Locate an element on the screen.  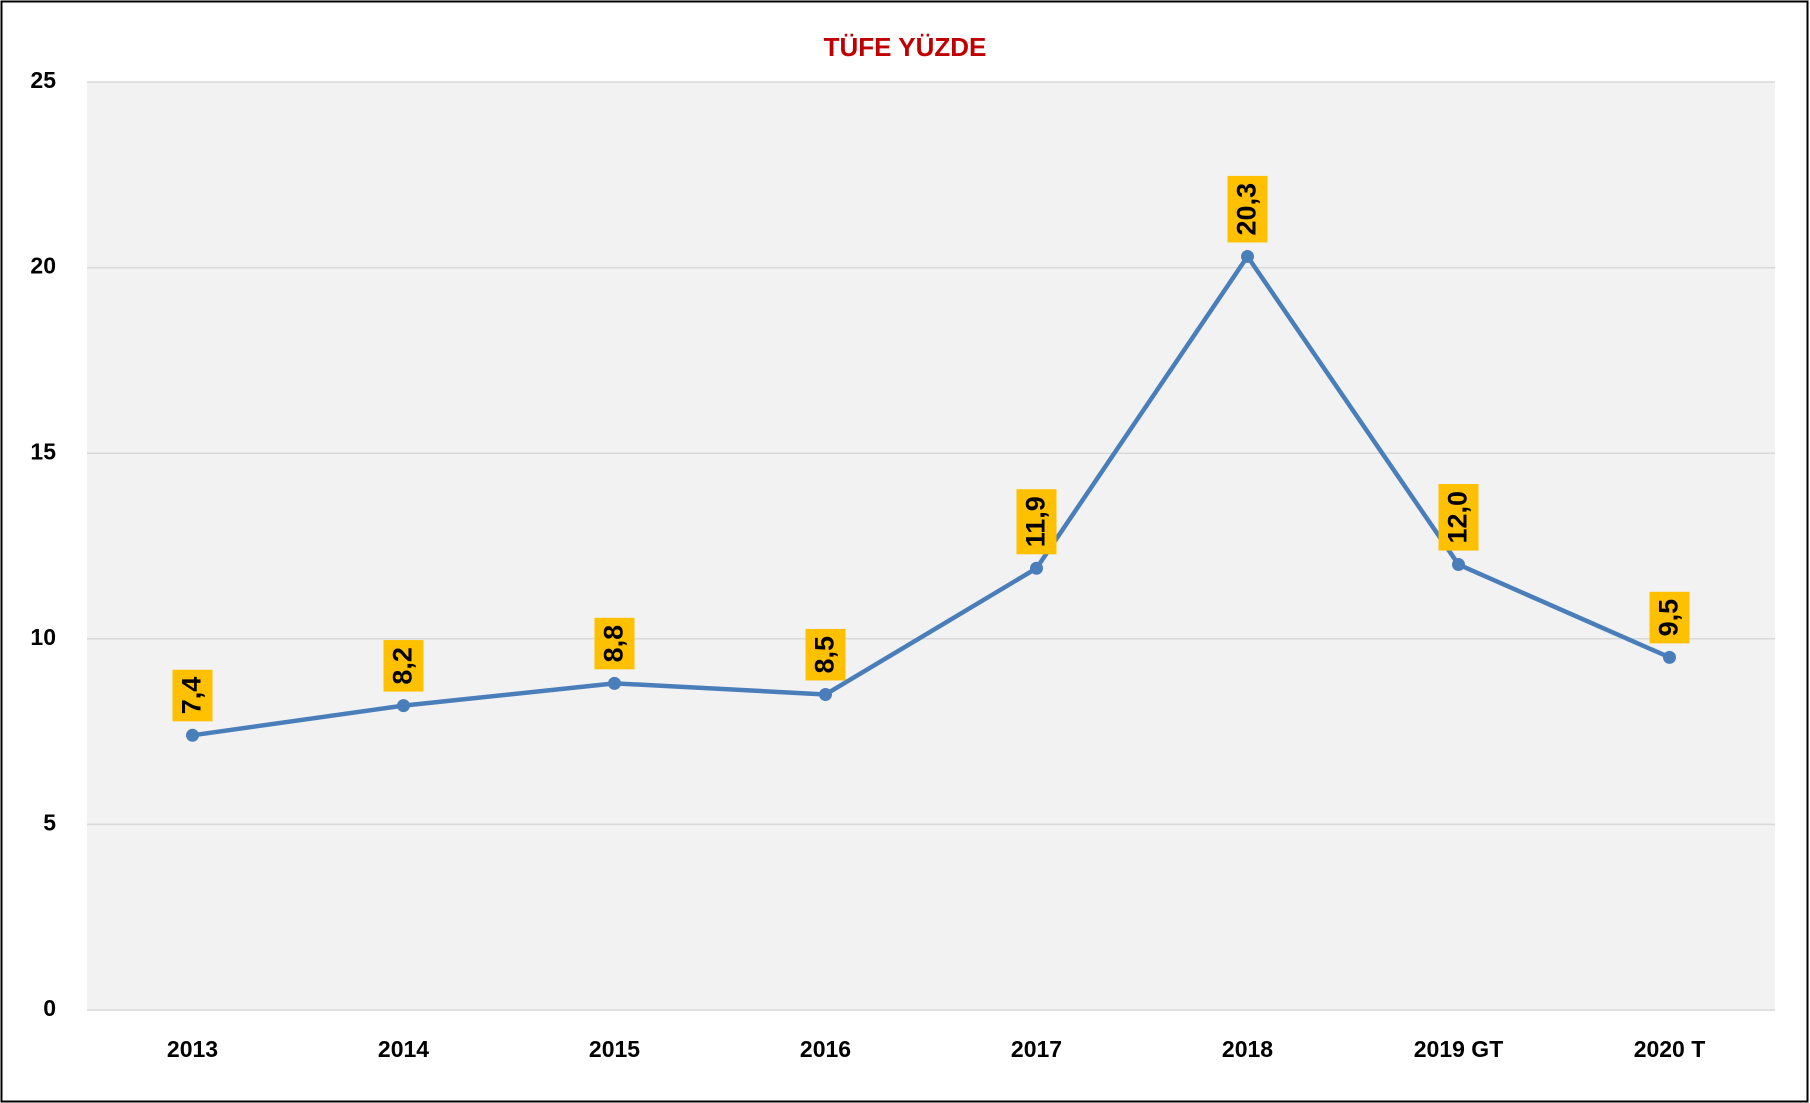
y-tick-label: 20 is located at coordinates (43, 266).